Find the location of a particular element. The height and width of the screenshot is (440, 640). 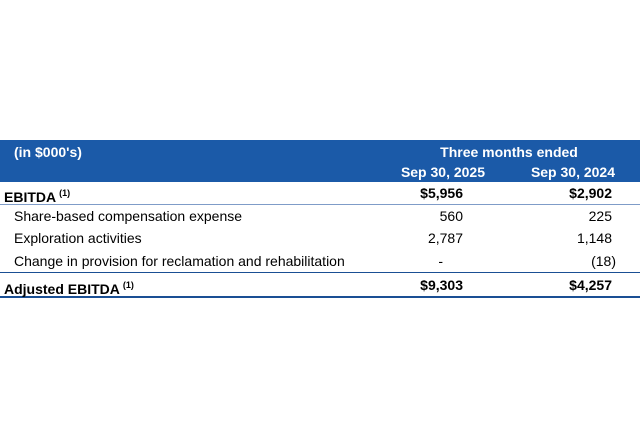

cell-value: $4,257 is located at coordinates (590, 285).